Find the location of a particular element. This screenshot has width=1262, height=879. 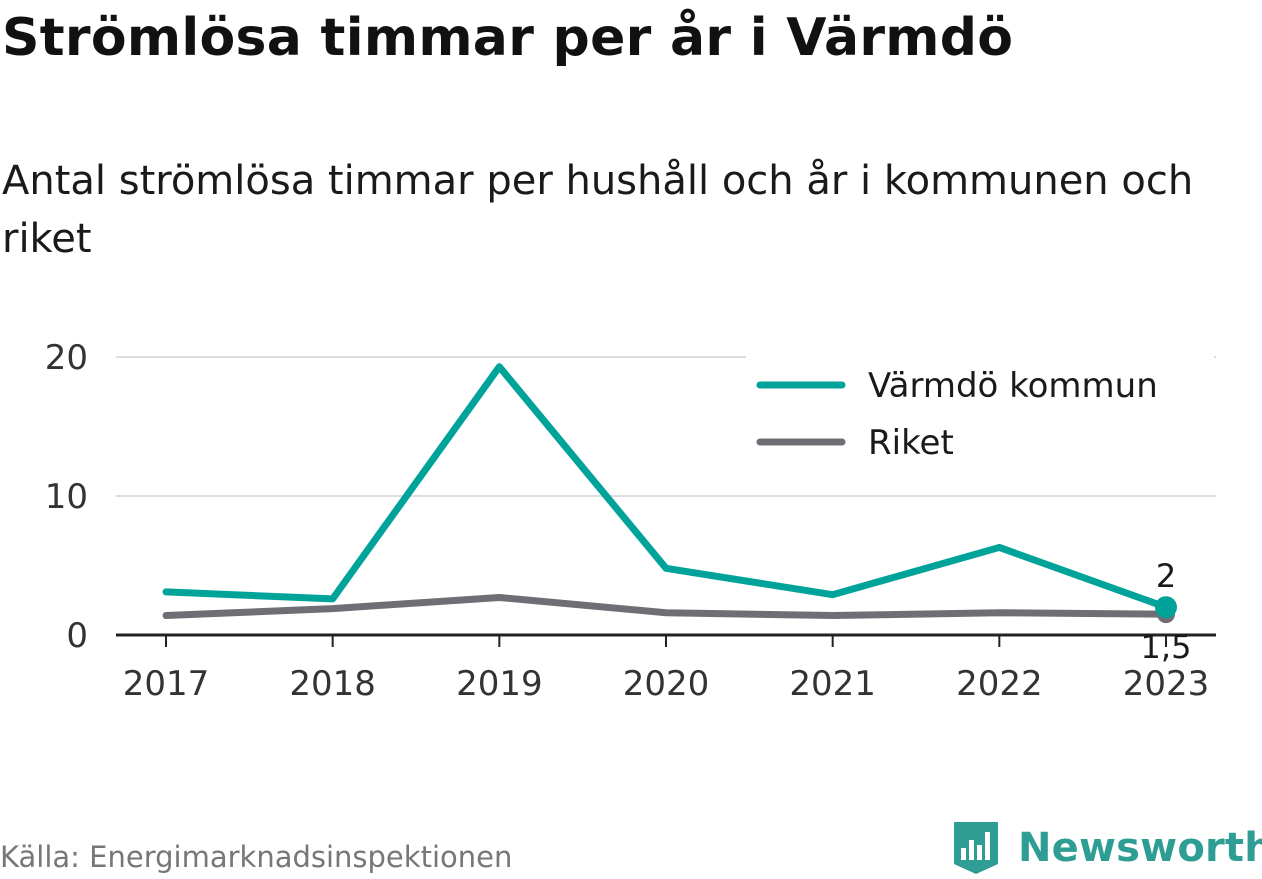

x-tick-label: 2021 is located at coordinates (832, 684).